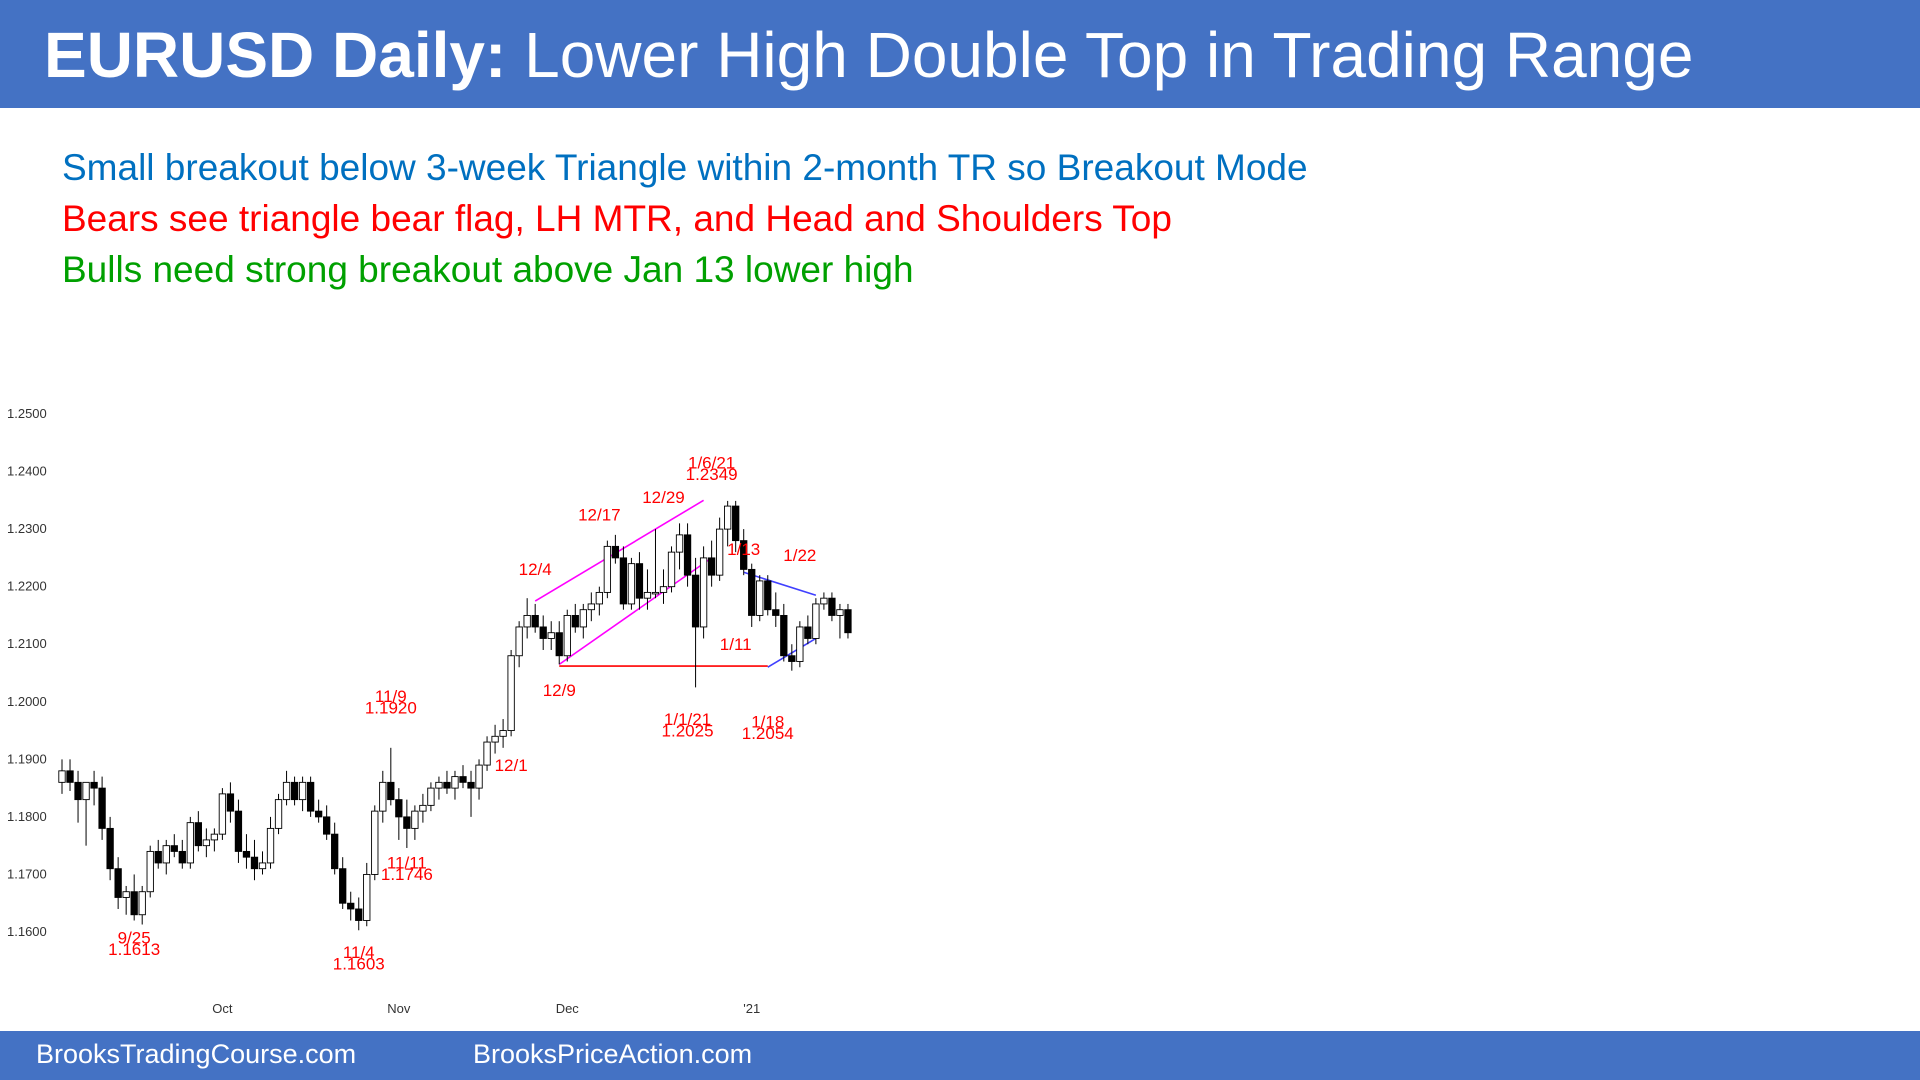 Image resolution: width=1920 pixels, height=1080 pixels. Describe the element at coordinates (134, 938) in the screenshot. I see `annotation-label: 9/25` at that location.